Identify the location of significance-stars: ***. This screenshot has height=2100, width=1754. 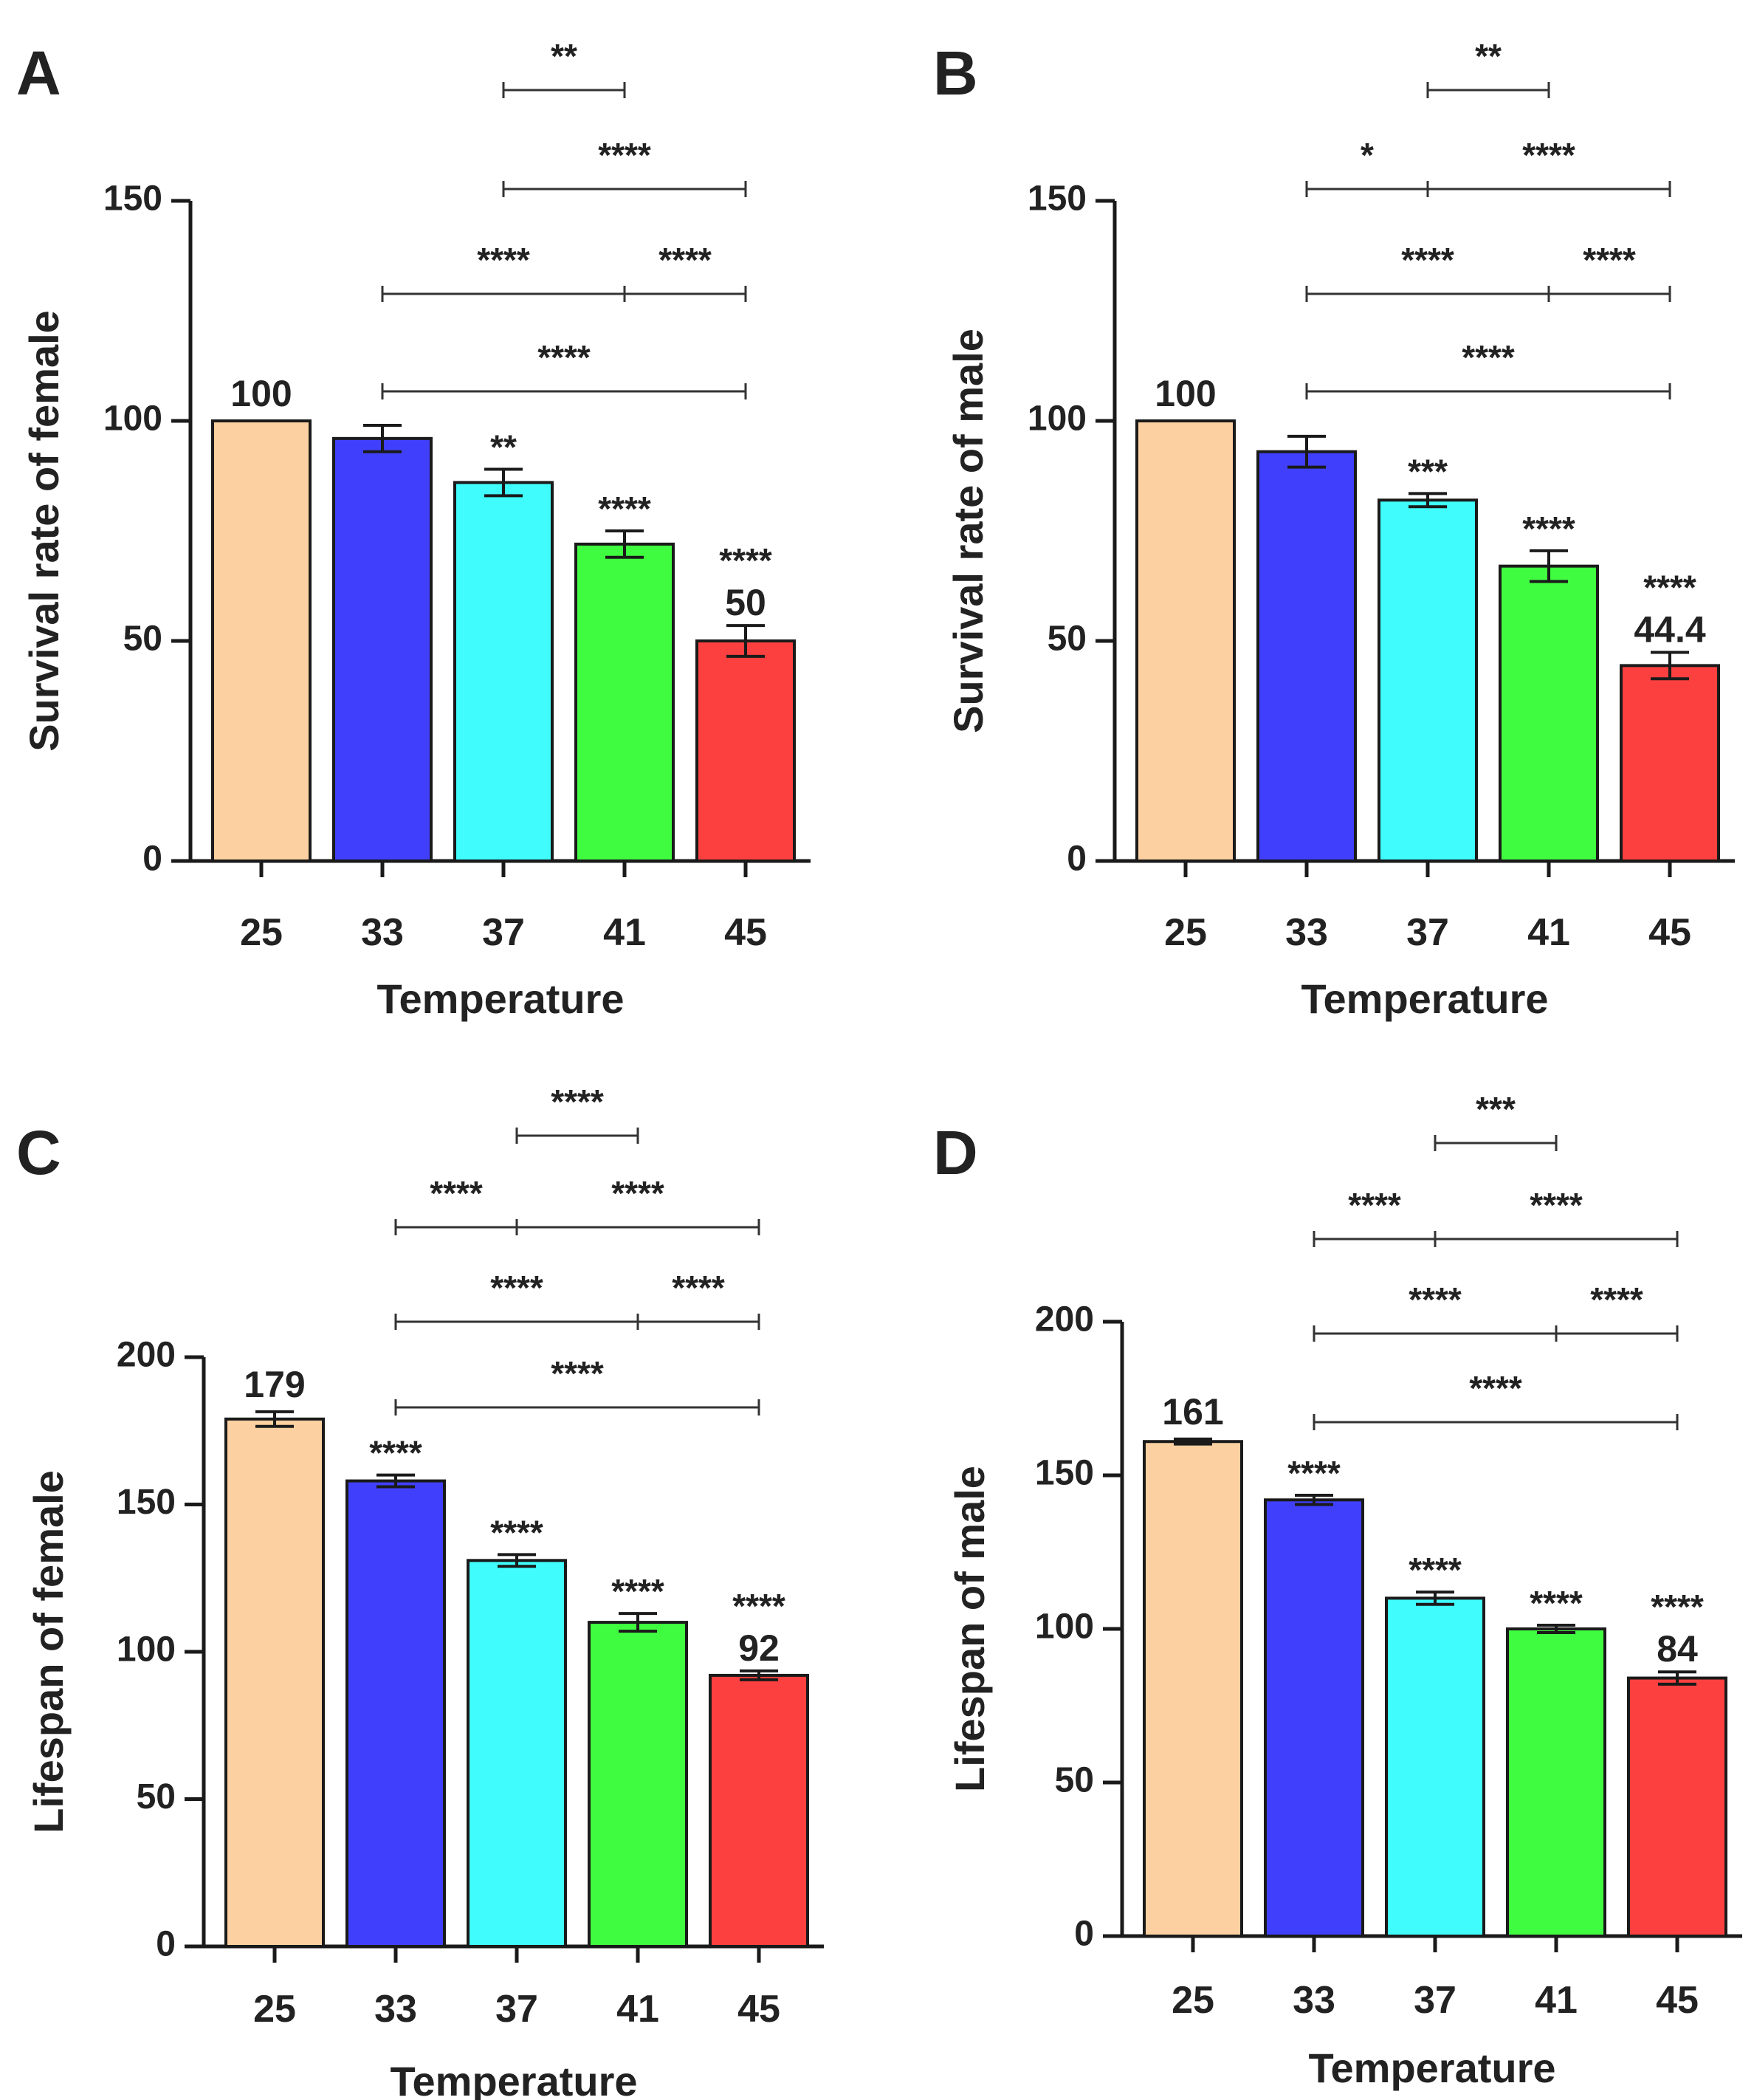
(1428, 471).